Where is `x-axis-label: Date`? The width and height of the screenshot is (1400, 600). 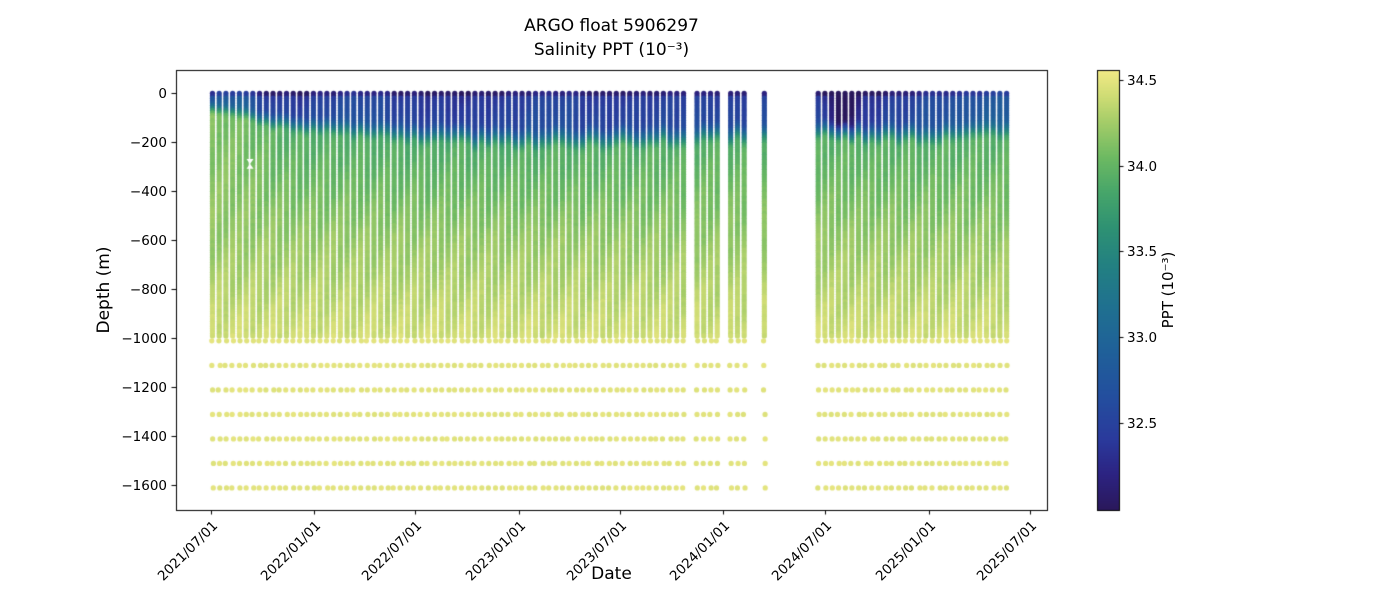
x-axis-label: Date is located at coordinates (611, 574).